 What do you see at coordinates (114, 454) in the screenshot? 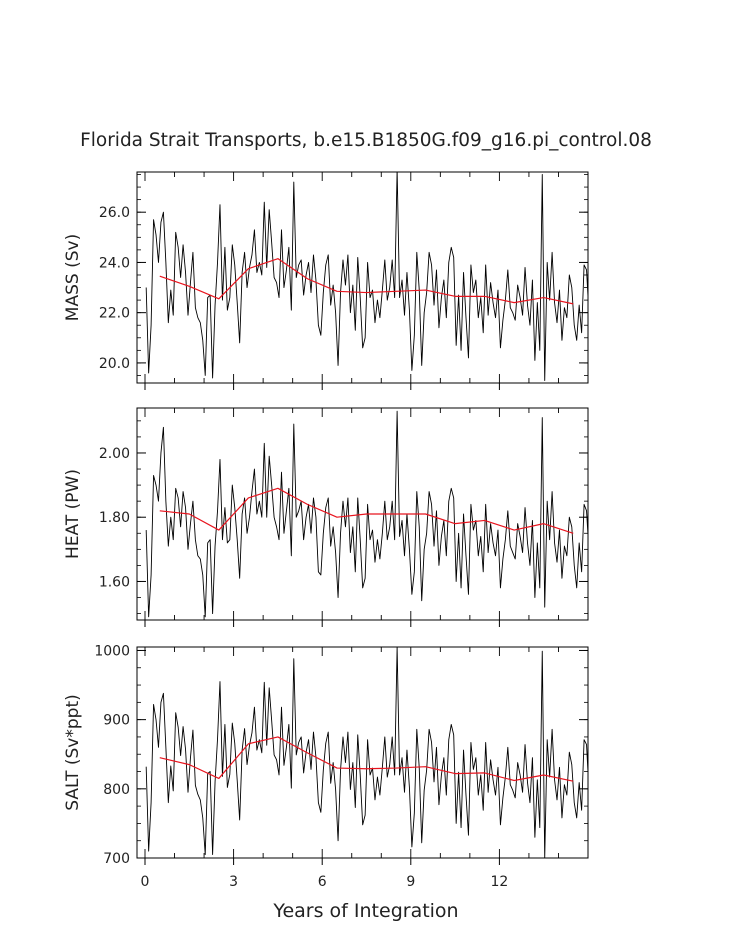
I see `y-tick-label: 2.00` at bounding box center [114, 454].